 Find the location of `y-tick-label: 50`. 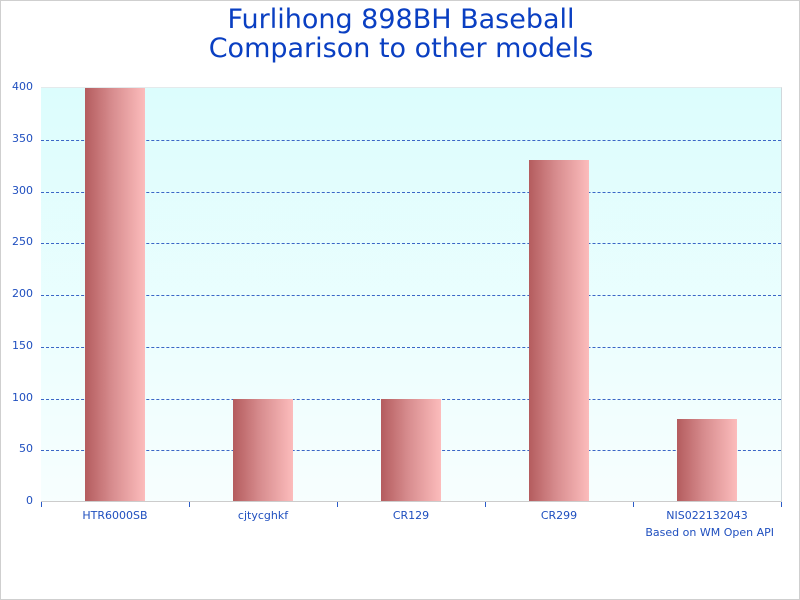

y-tick-label: 50 is located at coordinates (26, 449).